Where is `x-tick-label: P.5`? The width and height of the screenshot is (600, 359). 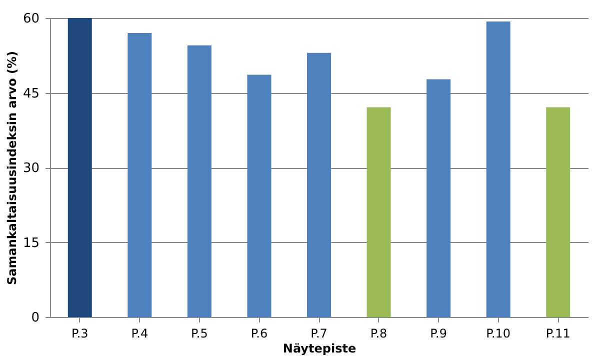 x-tick-label: P.5 is located at coordinates (199, 333).